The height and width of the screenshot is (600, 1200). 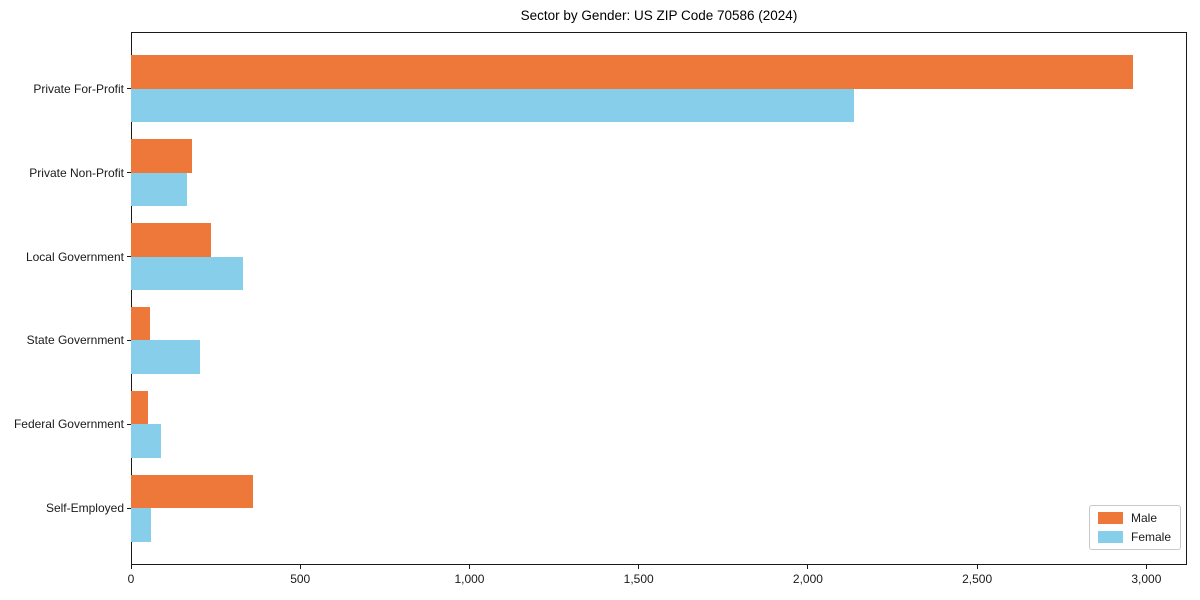 I want to click on bar-female-federal-government, so click(x=146, y=441).